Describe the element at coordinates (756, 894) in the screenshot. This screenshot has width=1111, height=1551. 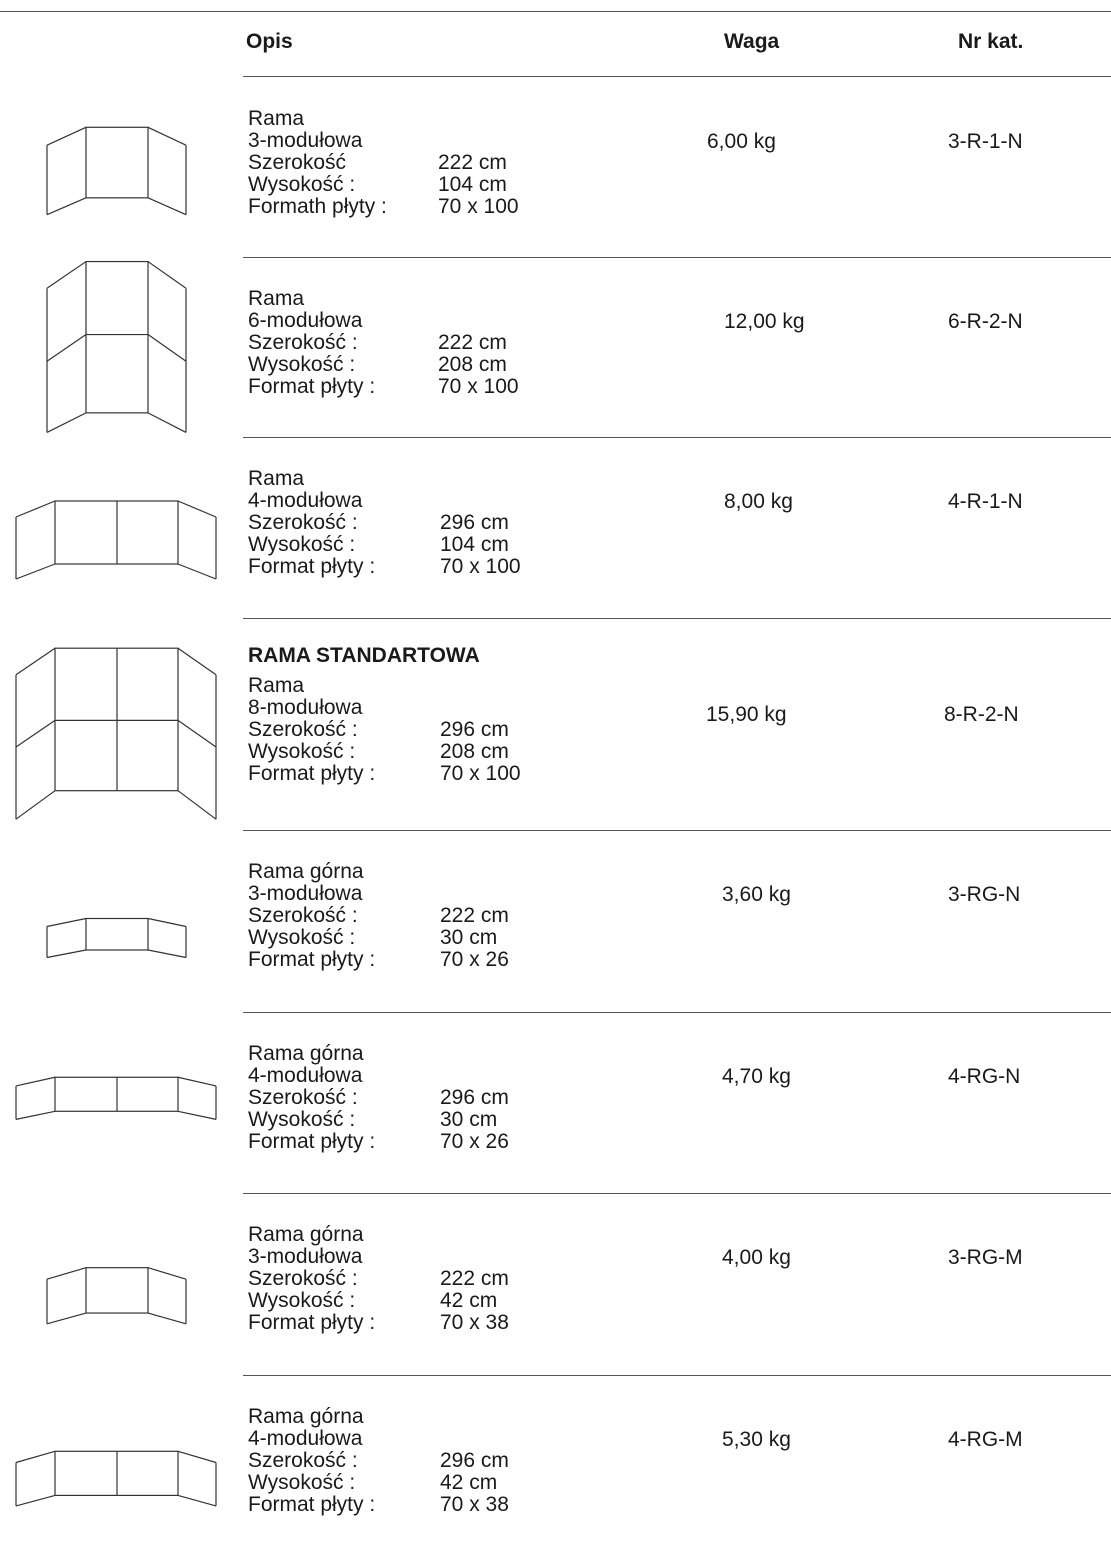
I see `product-weight: 3,60 kg` at that location.